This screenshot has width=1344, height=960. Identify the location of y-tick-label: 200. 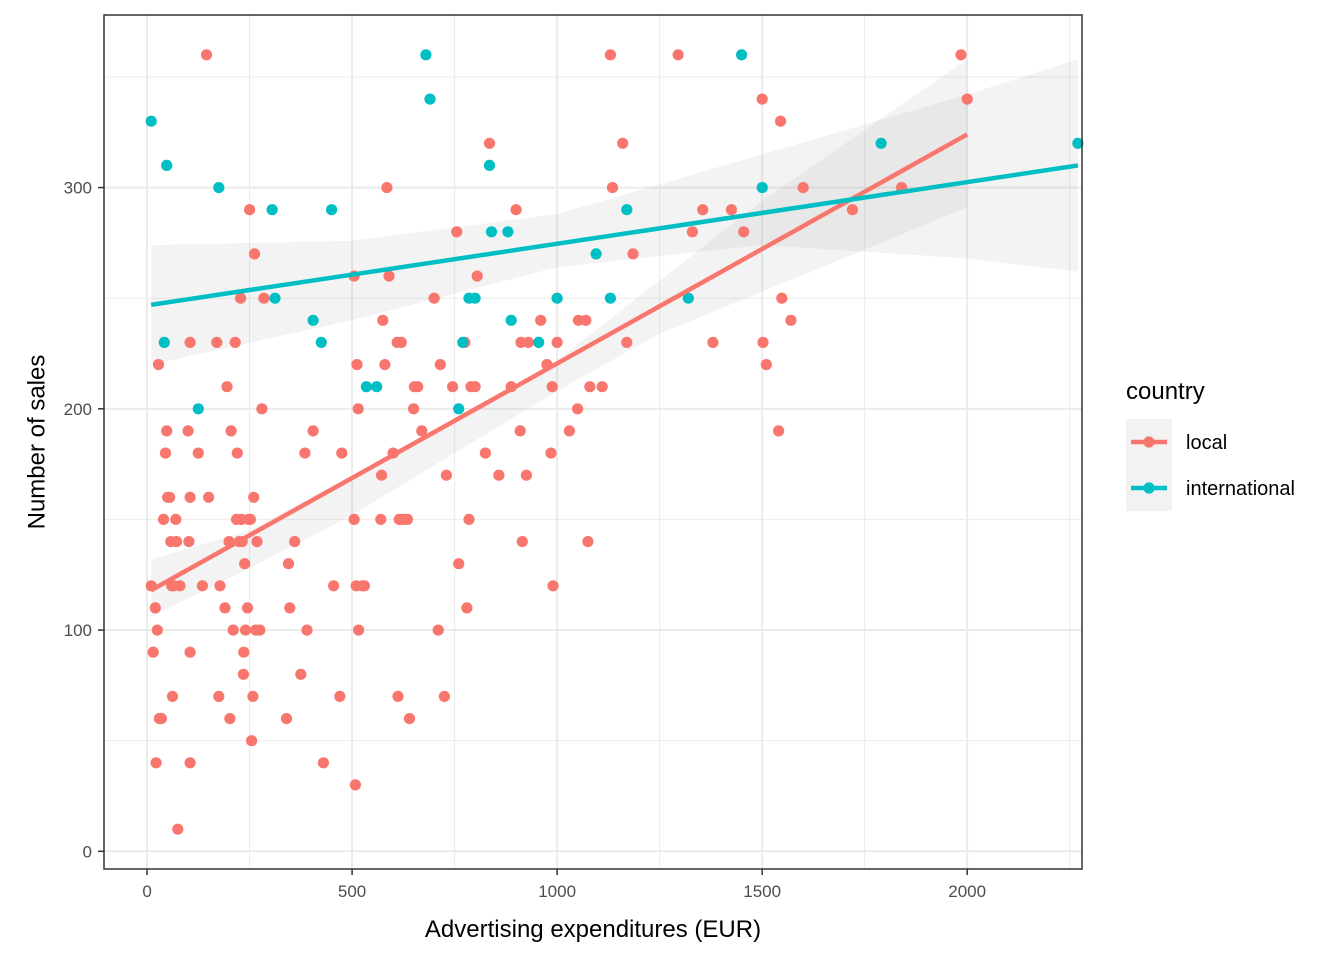
(78, 409).